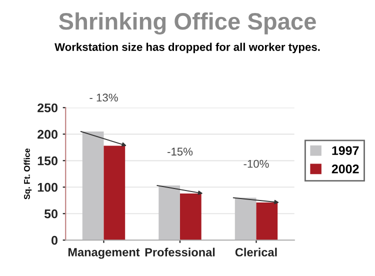 The image size is (375, 276). Describe the element at coordinates (256, 164) in the screenshot. I see `annotation: -10%` at that location.